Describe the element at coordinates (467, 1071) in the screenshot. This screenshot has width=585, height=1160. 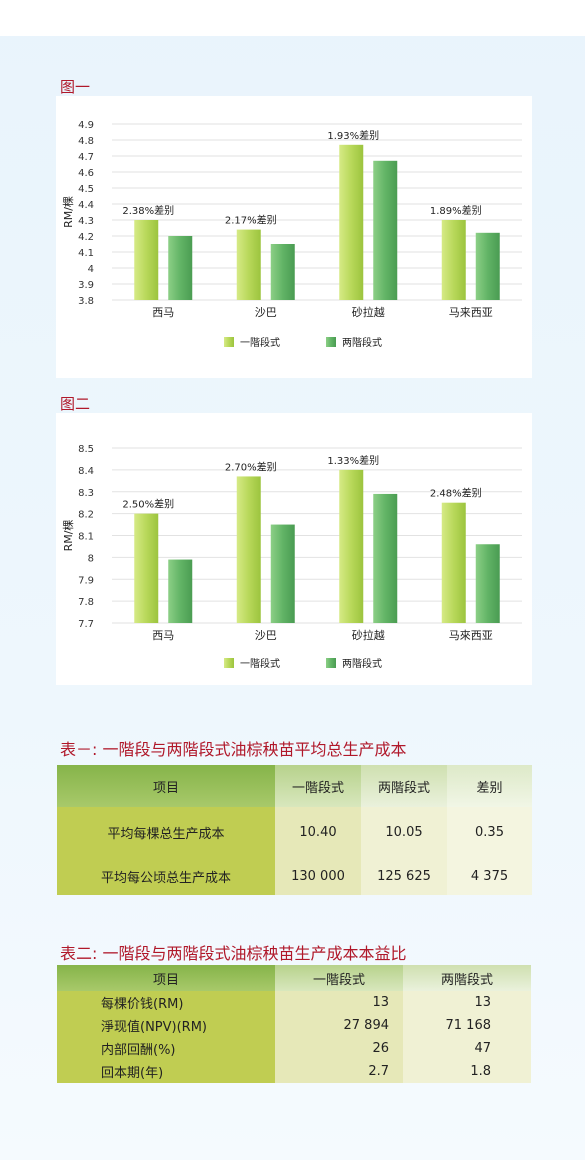
I see `table-cell: 1.8` at that location.